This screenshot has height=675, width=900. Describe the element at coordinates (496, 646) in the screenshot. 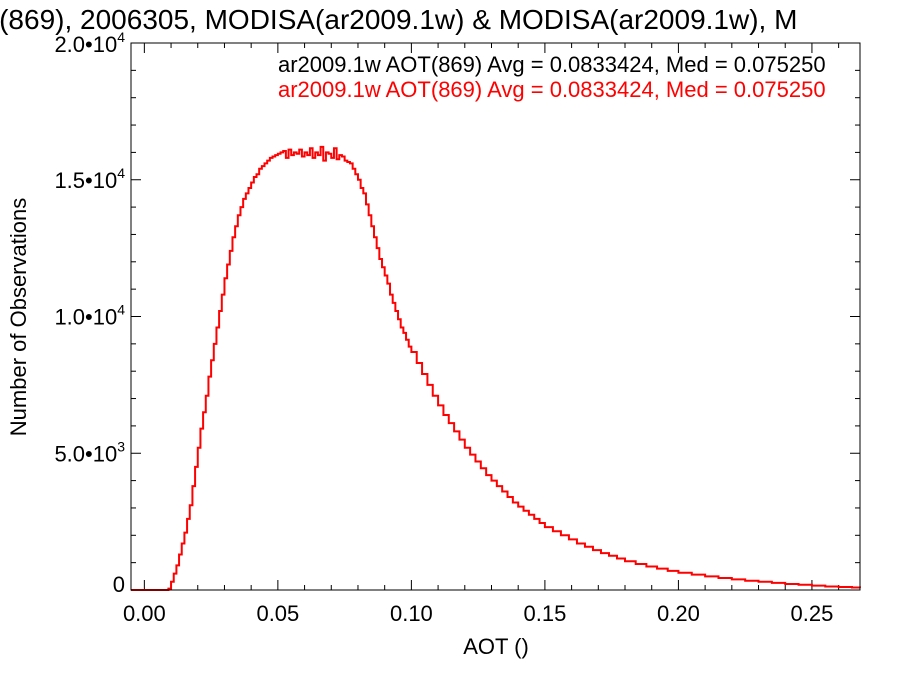

I see `x-axis-label: AOT ()` at that location.